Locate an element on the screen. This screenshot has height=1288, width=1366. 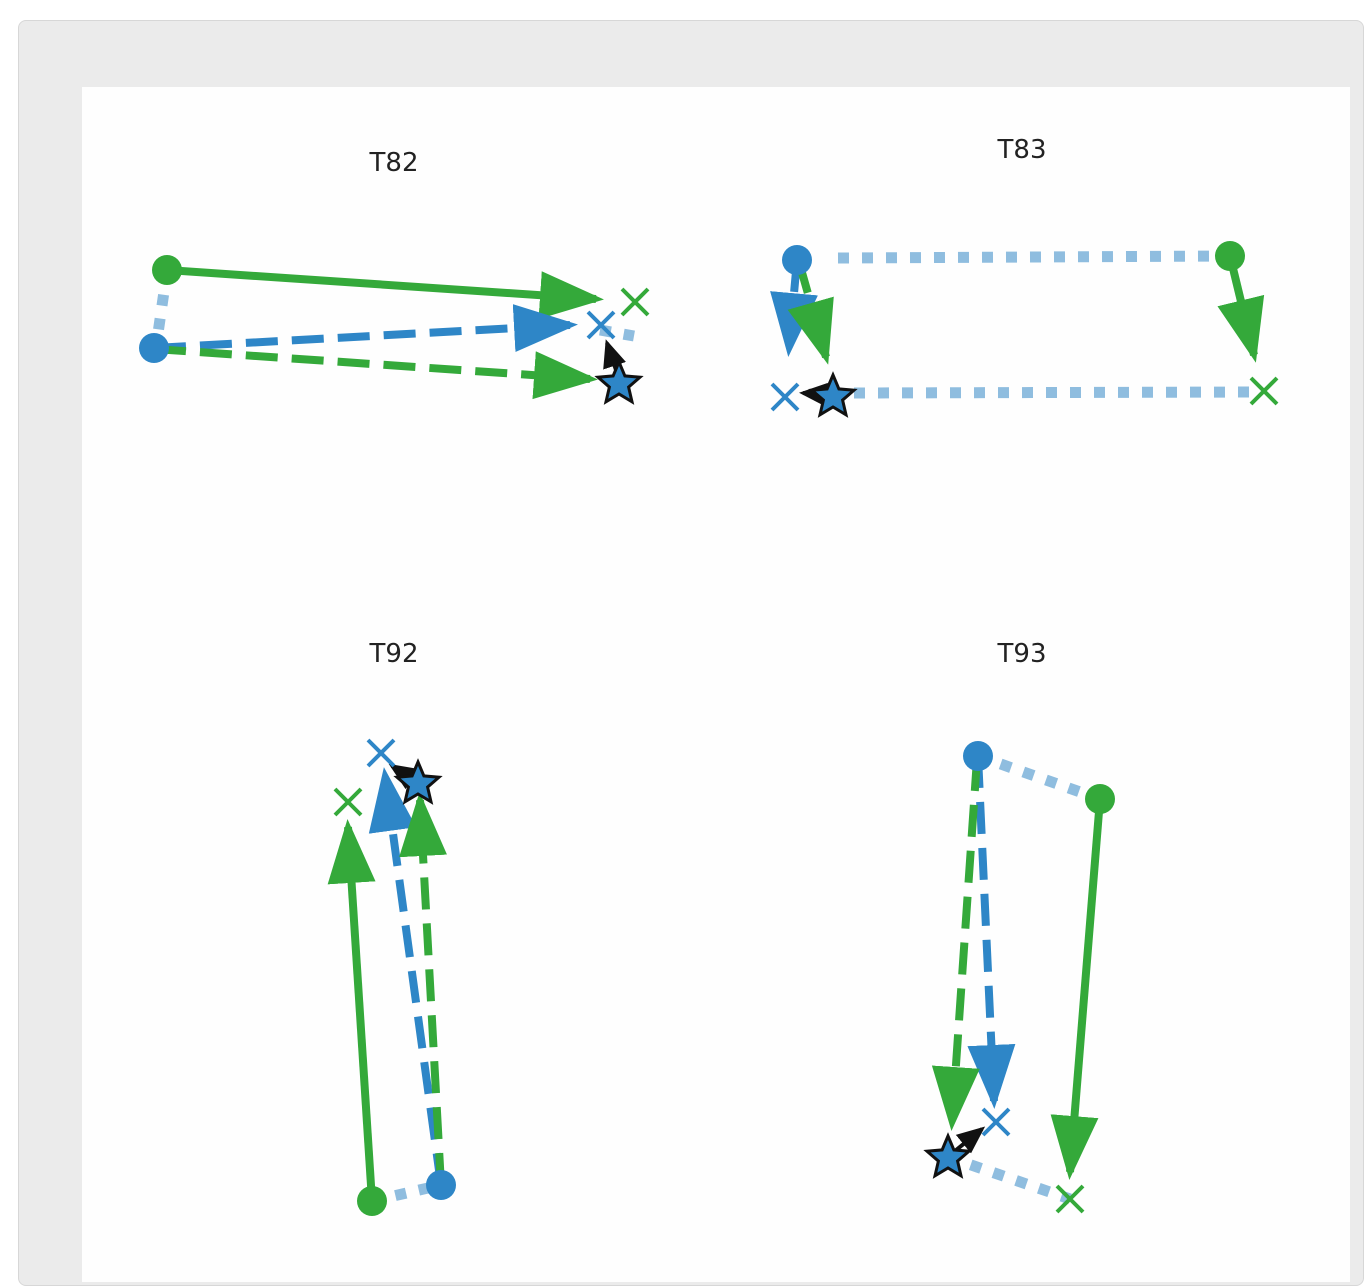
t83-dotted-top-connector is located at coordinates (1034, 257).